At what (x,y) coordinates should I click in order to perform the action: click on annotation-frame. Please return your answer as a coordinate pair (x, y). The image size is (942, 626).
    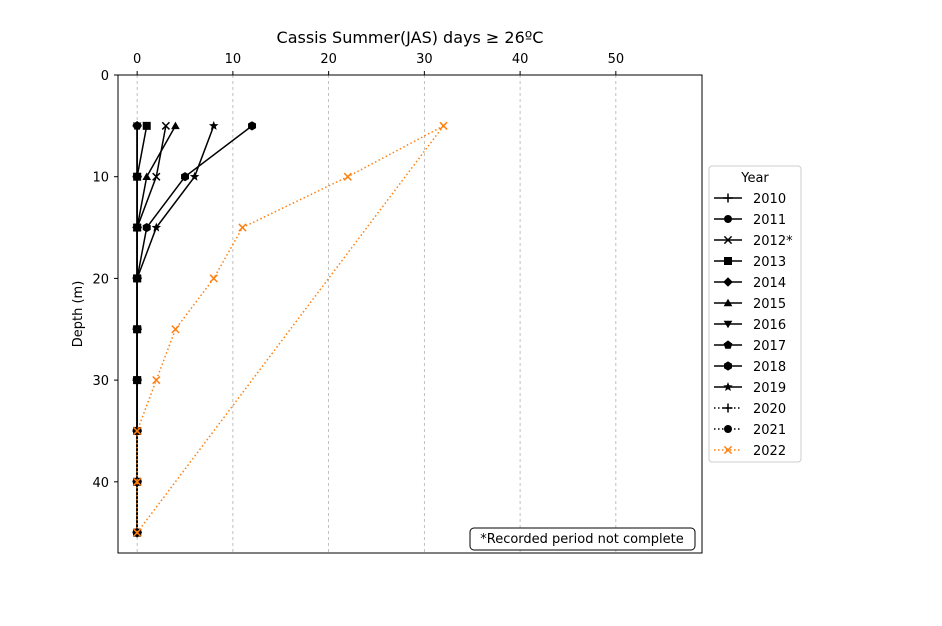
    Looking at the image, I should click on (582, 539).